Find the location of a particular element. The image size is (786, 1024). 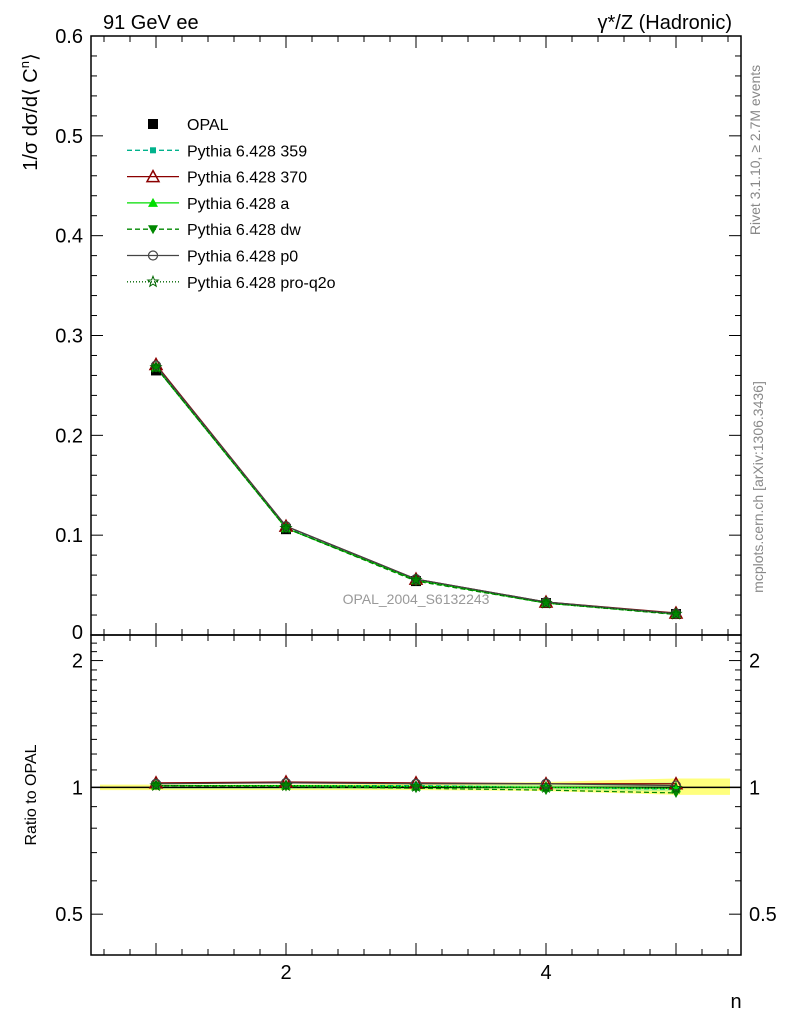

main-y-tick-label-zero: 0 is located at coordinates (77, 633).